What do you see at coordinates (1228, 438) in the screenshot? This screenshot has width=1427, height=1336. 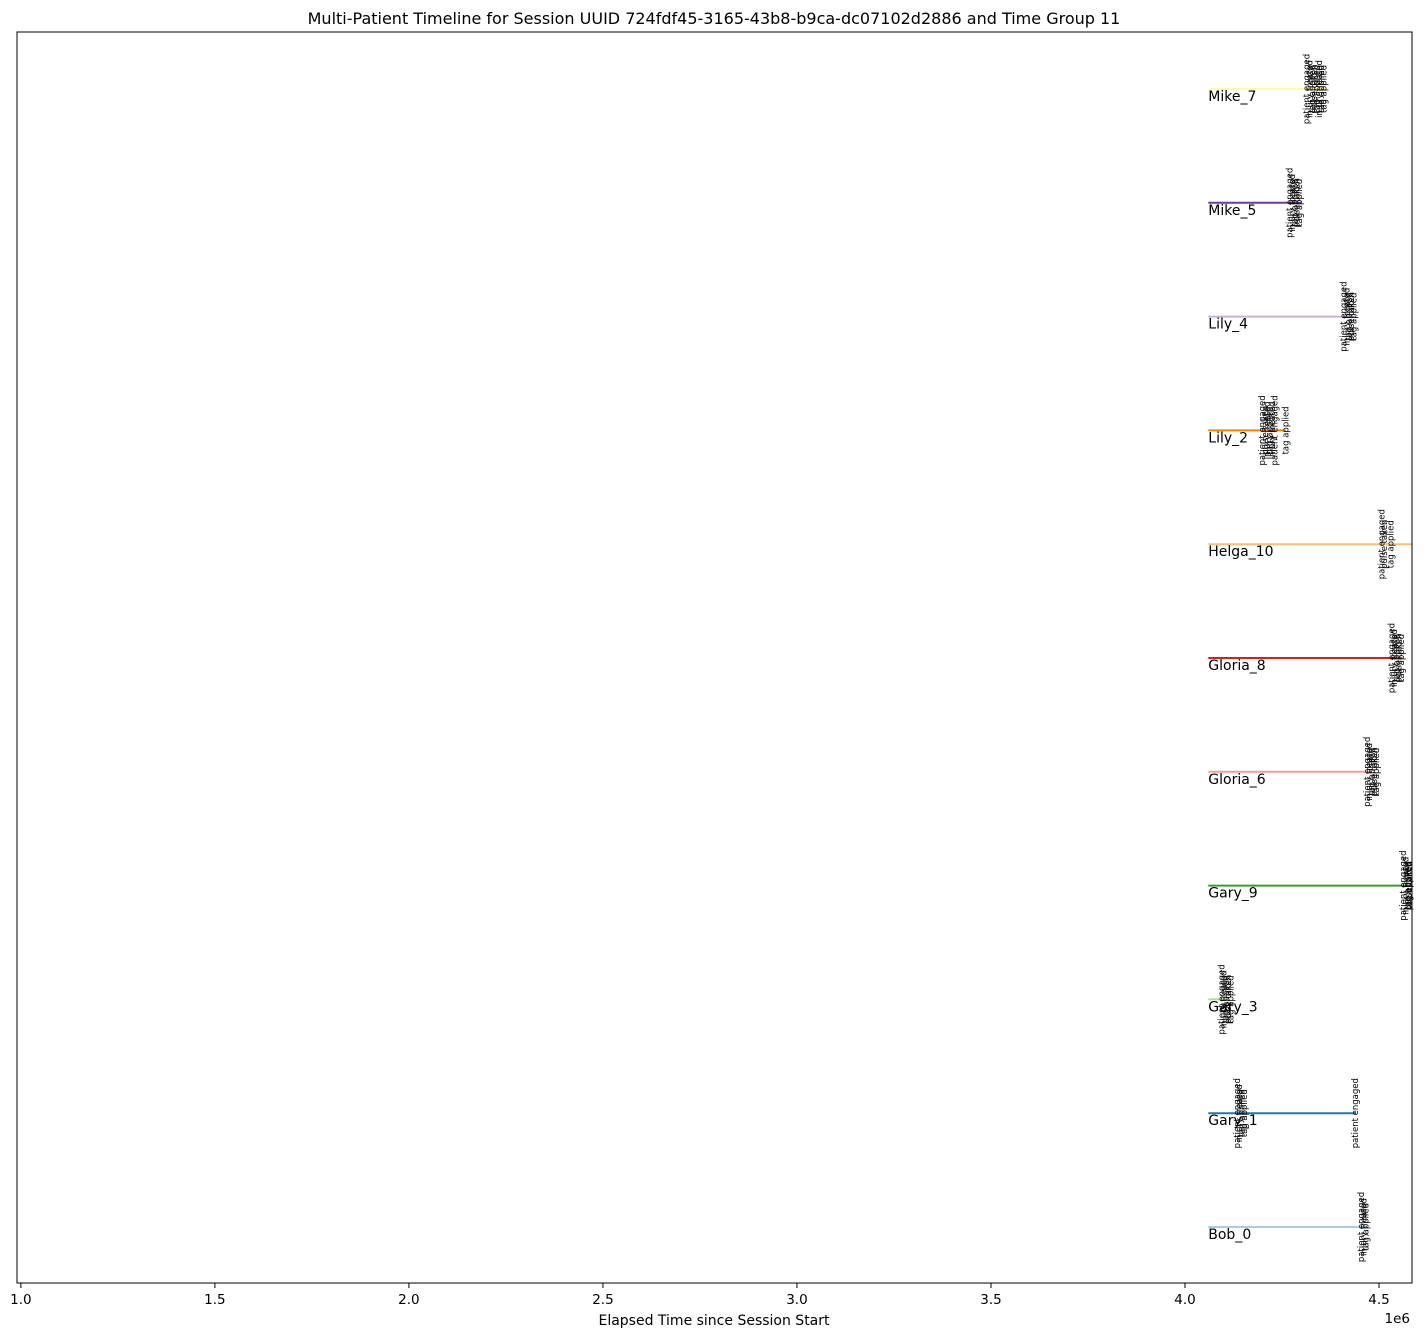 I see `series-name-label: Lily_2` at bounding box center [1228, 438].